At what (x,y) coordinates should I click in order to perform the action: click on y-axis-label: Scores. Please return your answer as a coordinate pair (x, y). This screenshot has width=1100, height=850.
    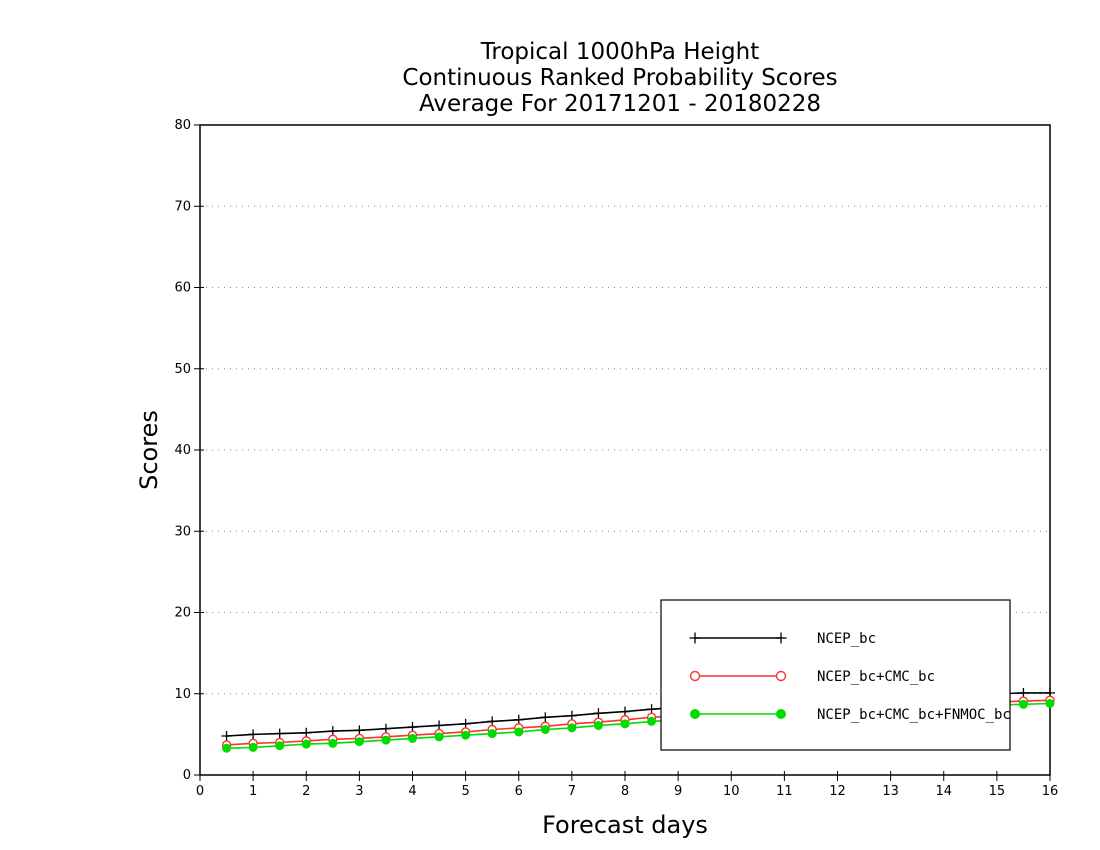
    Looking at the image, I should click on (149, 450).